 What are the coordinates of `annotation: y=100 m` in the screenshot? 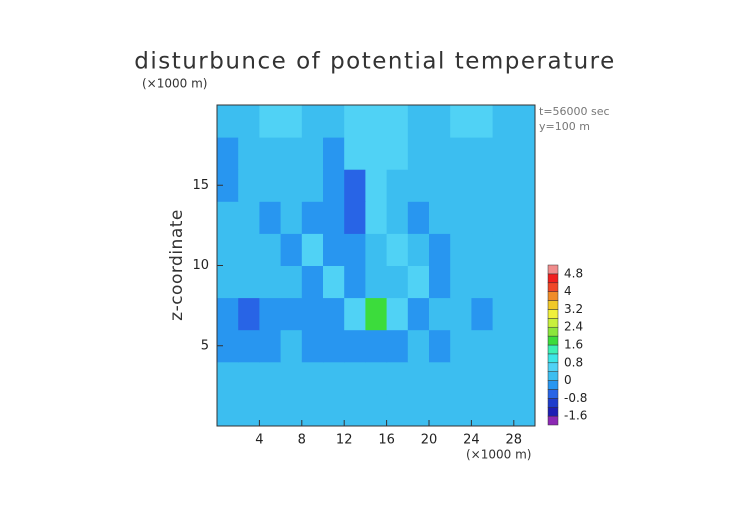 It's located at (564, 126).